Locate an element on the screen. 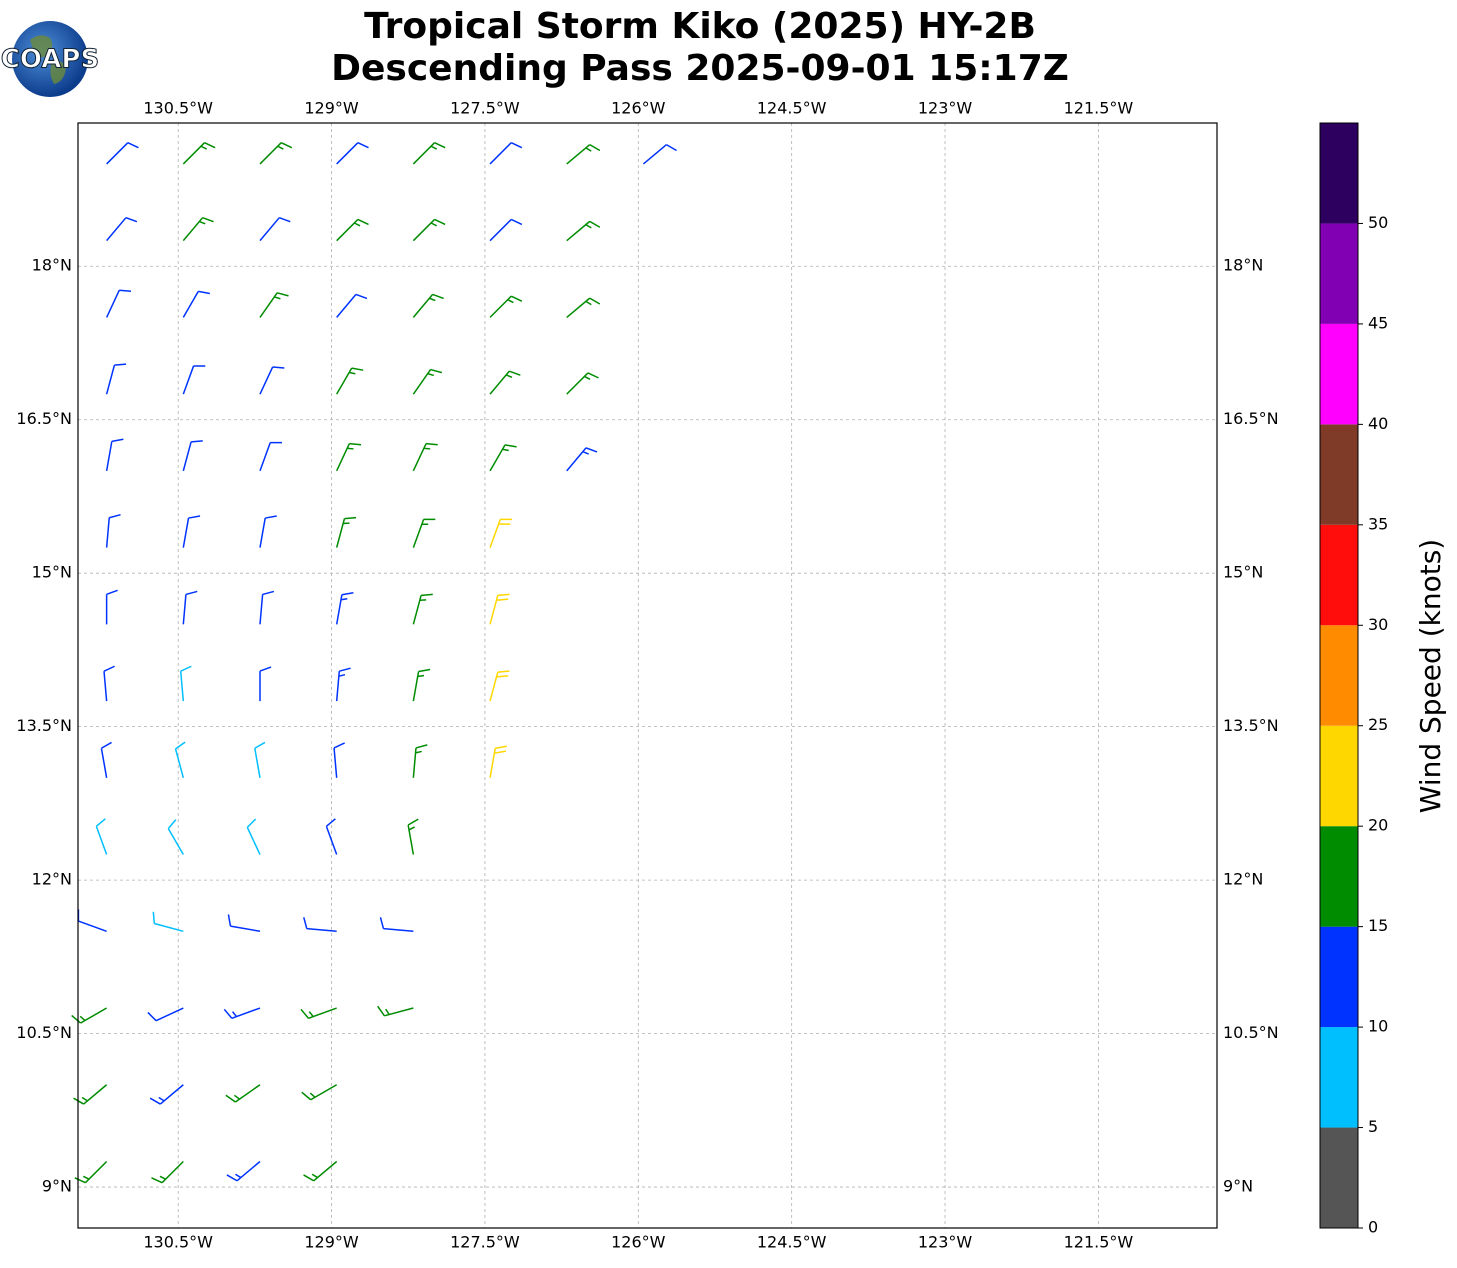 This screenshot has height=1268, width=1457. x-tick-label: 123°W is located at coordinates (945, 1242).